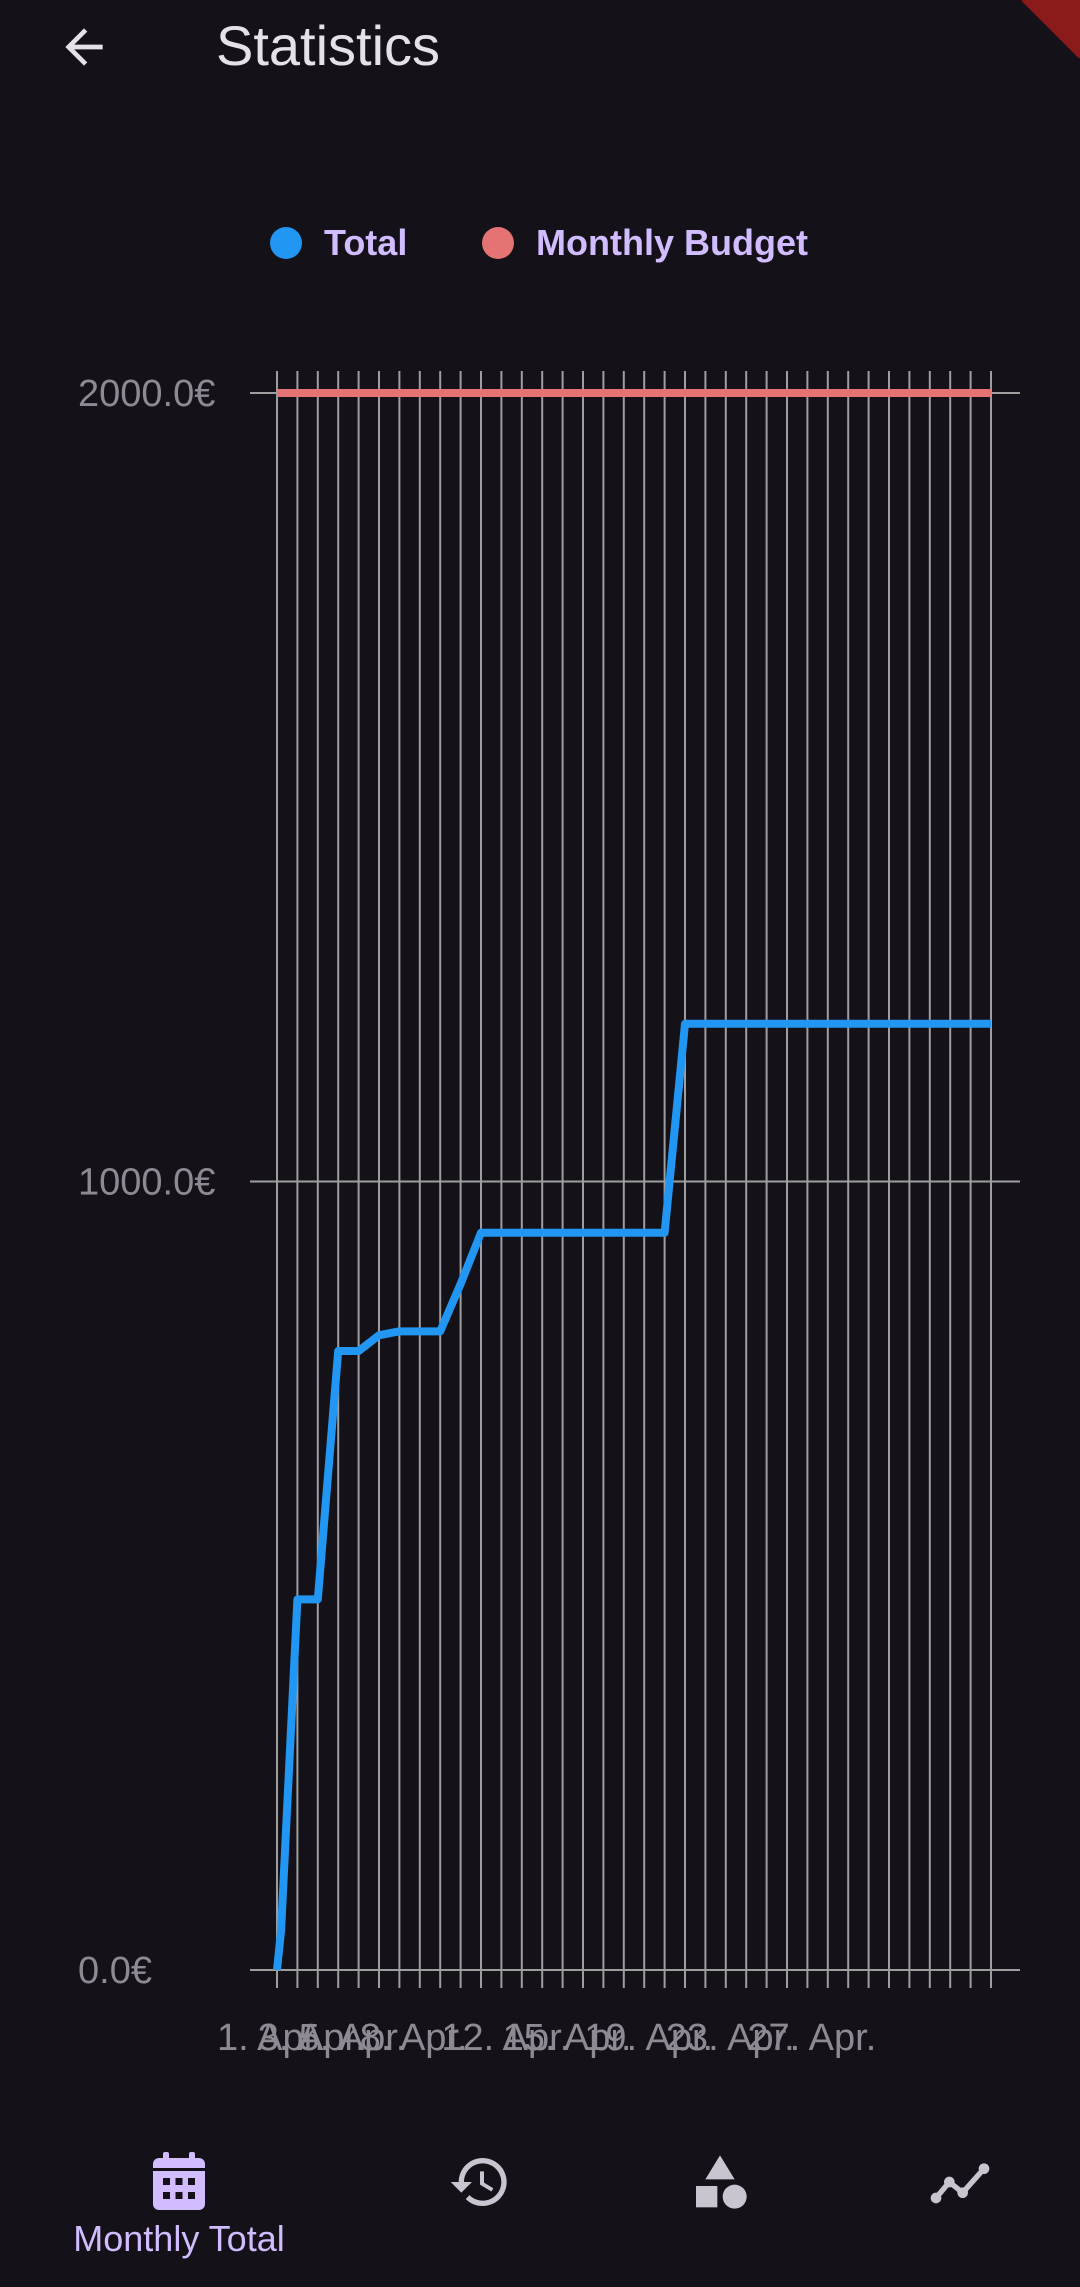 Image resolution: width=1080 pixels, height=2287 pixels. I want to click on legend-item-monthly-budget: Monthly Budget, so click(645, 243).